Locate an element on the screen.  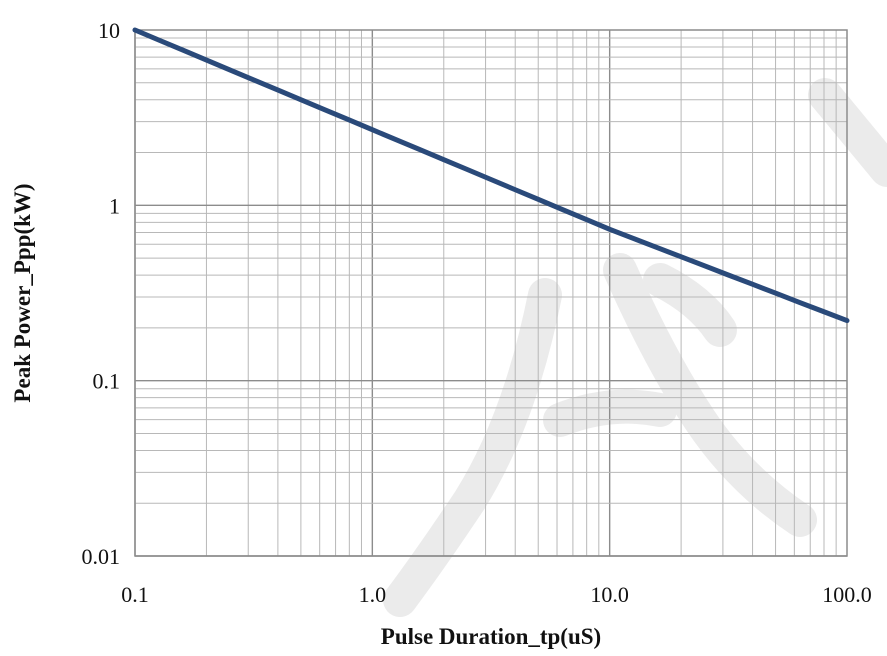
x-tick-label: 0.1 is located at coordinates (135, 594).